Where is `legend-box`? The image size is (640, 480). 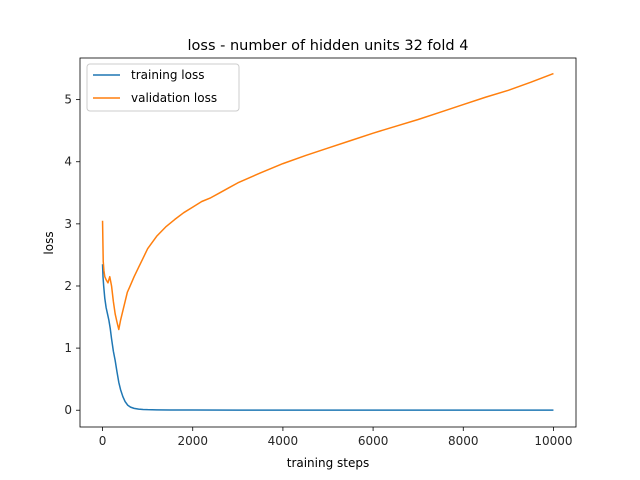 legend-box is located at coordinates (163, 87).